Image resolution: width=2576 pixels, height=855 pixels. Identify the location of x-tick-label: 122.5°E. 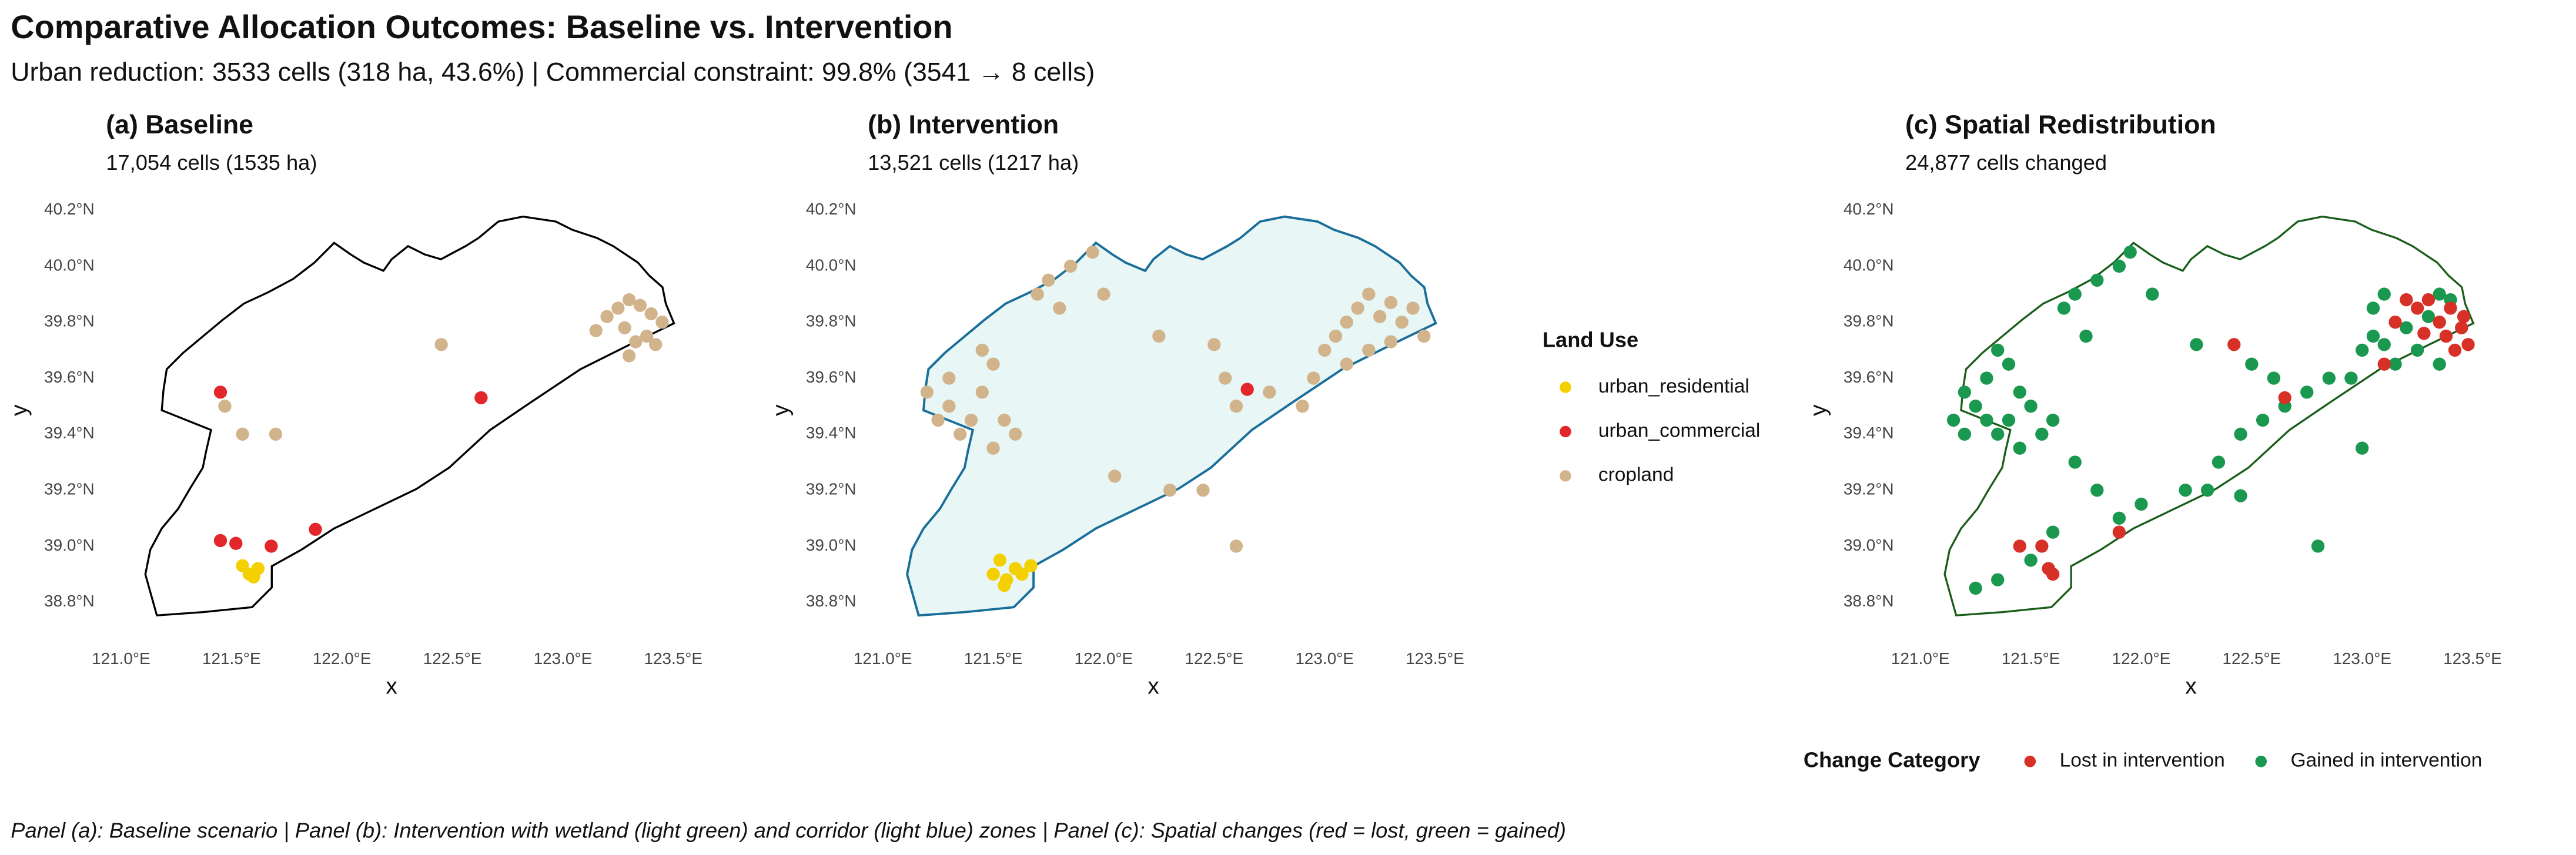
(2252, 659).